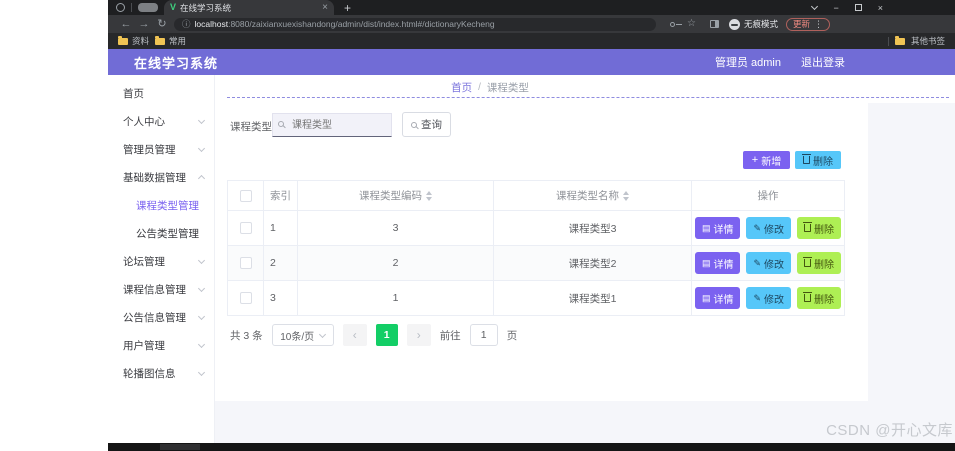 This screenshot has width=955, height=451. I want to click on search-input-wrap, so click(332, 125).